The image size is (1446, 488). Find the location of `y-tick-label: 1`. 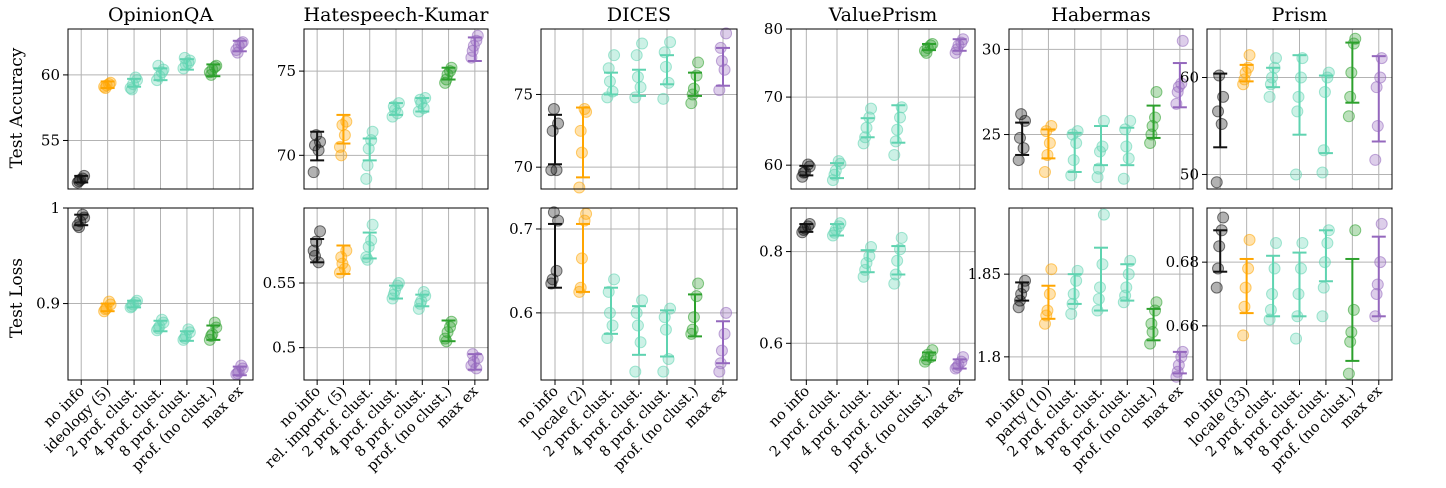

y-tick-label: 1 is located at coordinates (55, 208).